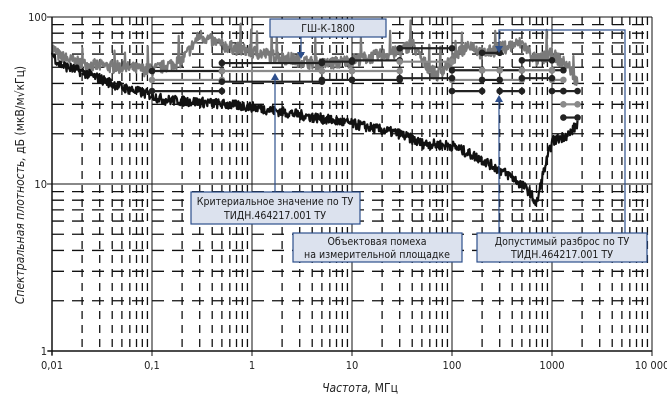 Image resolution: width=667 pixels, height=405 pixels. I want to click on y-tick-label: 100, so click(37, 17).